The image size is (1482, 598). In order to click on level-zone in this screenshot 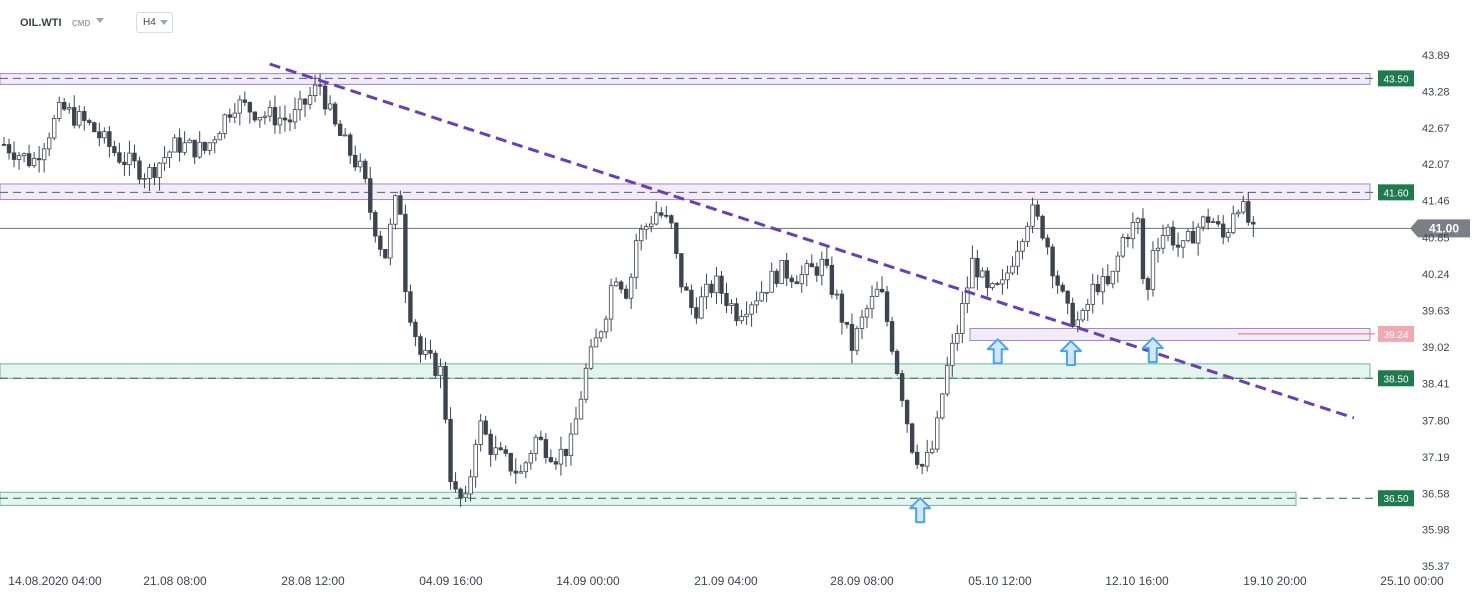, I will do `click(648, 498)`.